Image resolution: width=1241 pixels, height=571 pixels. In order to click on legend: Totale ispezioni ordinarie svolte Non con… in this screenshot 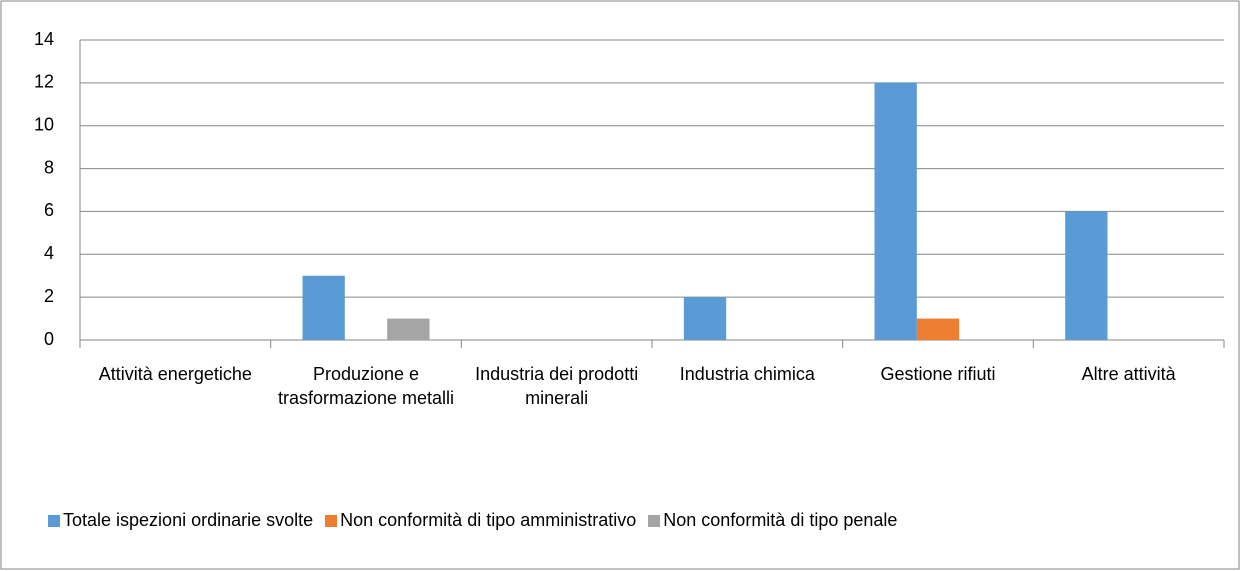, I will do `click(472, 520)`.